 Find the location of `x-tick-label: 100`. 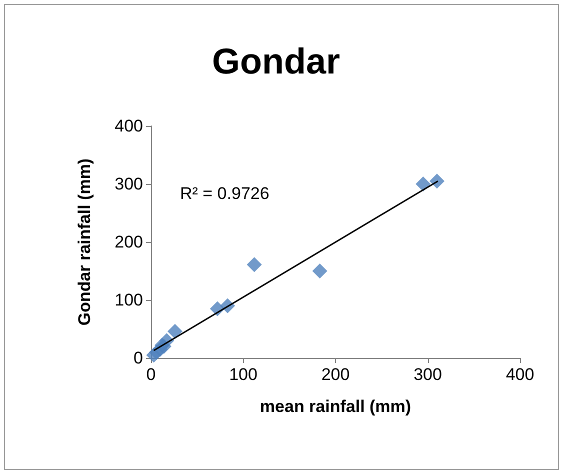

x-tick-label: 100 is located at coordinates (243, 374).